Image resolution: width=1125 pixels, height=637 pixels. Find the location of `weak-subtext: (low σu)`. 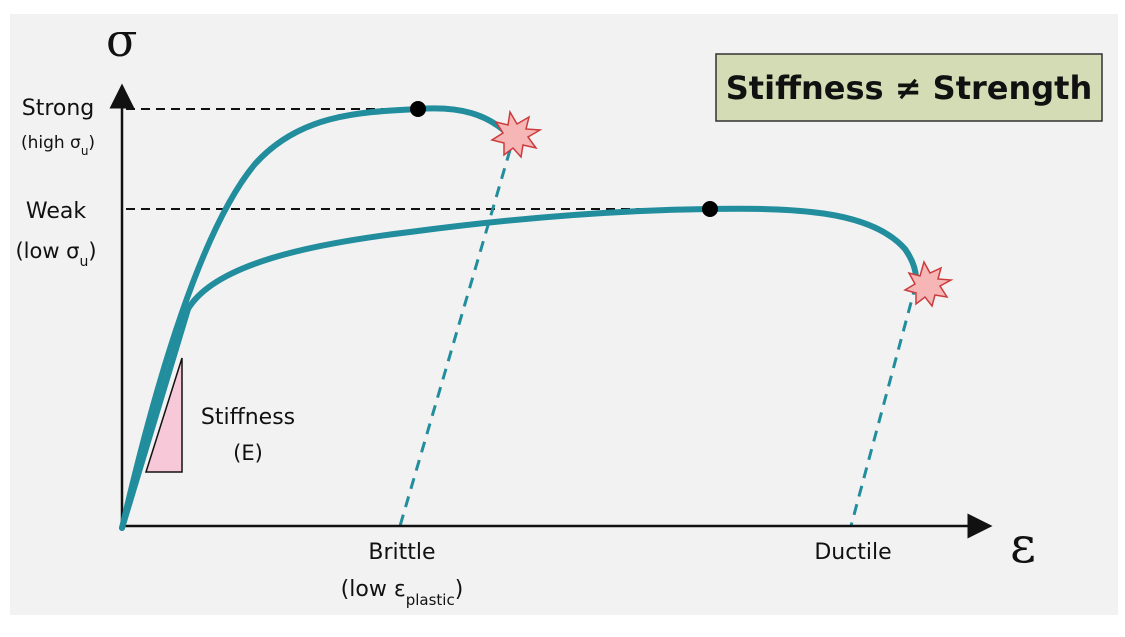

weak-subtext: (low σu) is located at coordinates (55, 254).